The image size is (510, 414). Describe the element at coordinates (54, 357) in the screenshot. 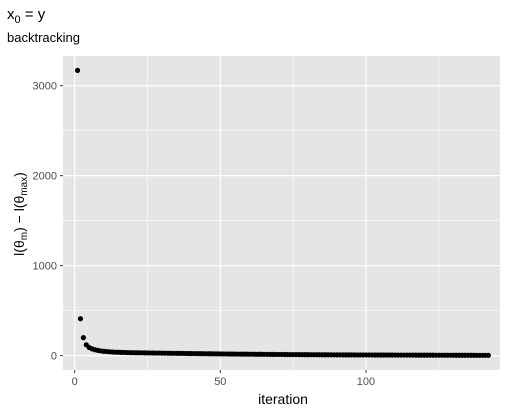

I see `y-tick-label: 0` at that location.